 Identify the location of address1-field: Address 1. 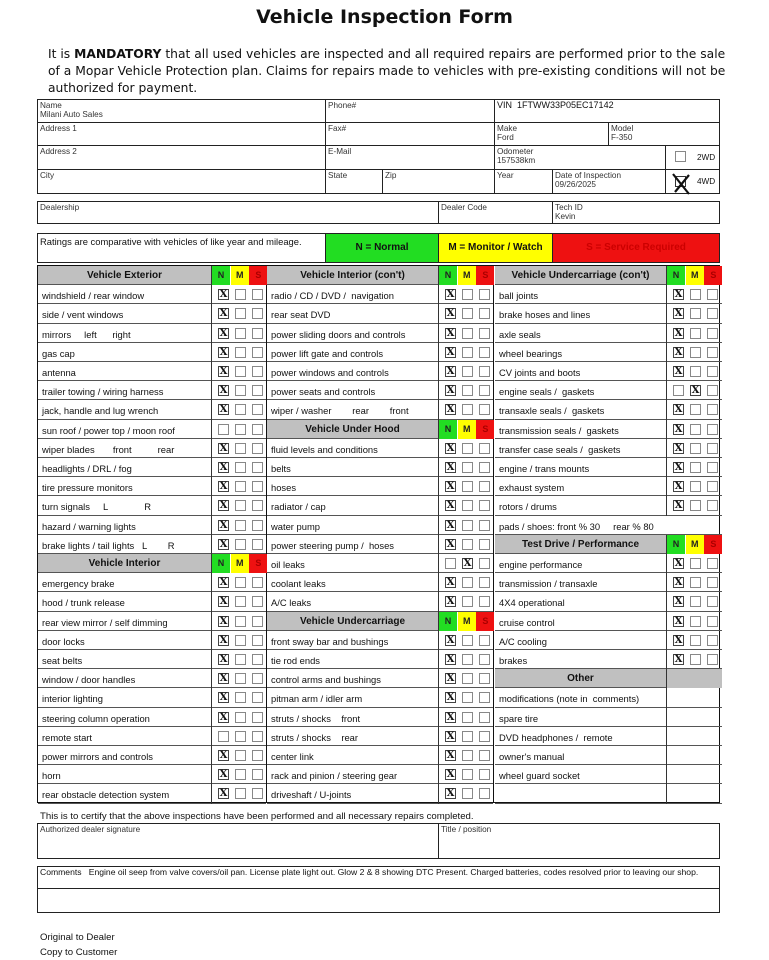
(181, 134).